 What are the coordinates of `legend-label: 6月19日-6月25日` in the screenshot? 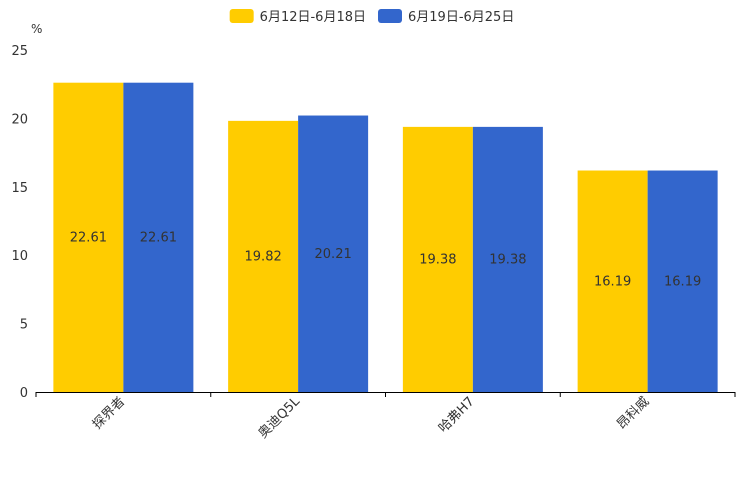 It's located at (461, 17).